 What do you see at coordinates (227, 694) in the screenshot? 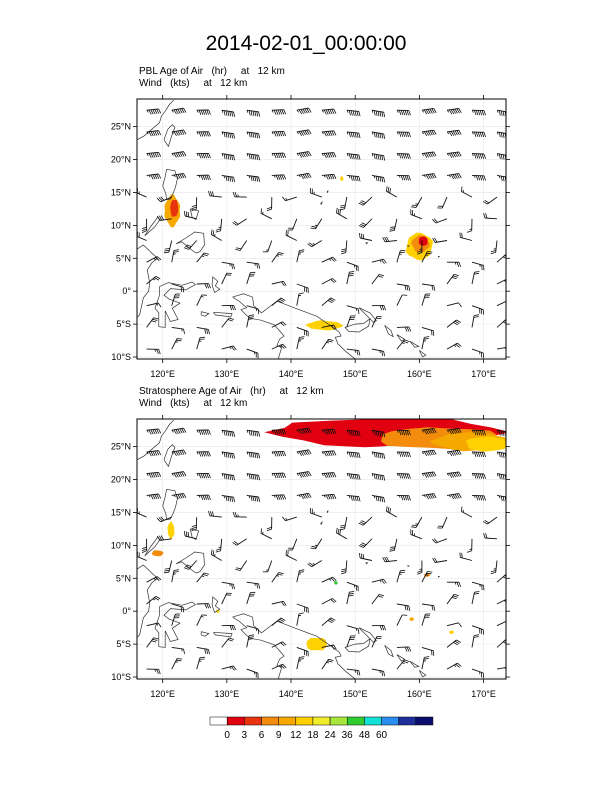
I see `lon-tick-label: 130°E` at bounding box center [227, 694].